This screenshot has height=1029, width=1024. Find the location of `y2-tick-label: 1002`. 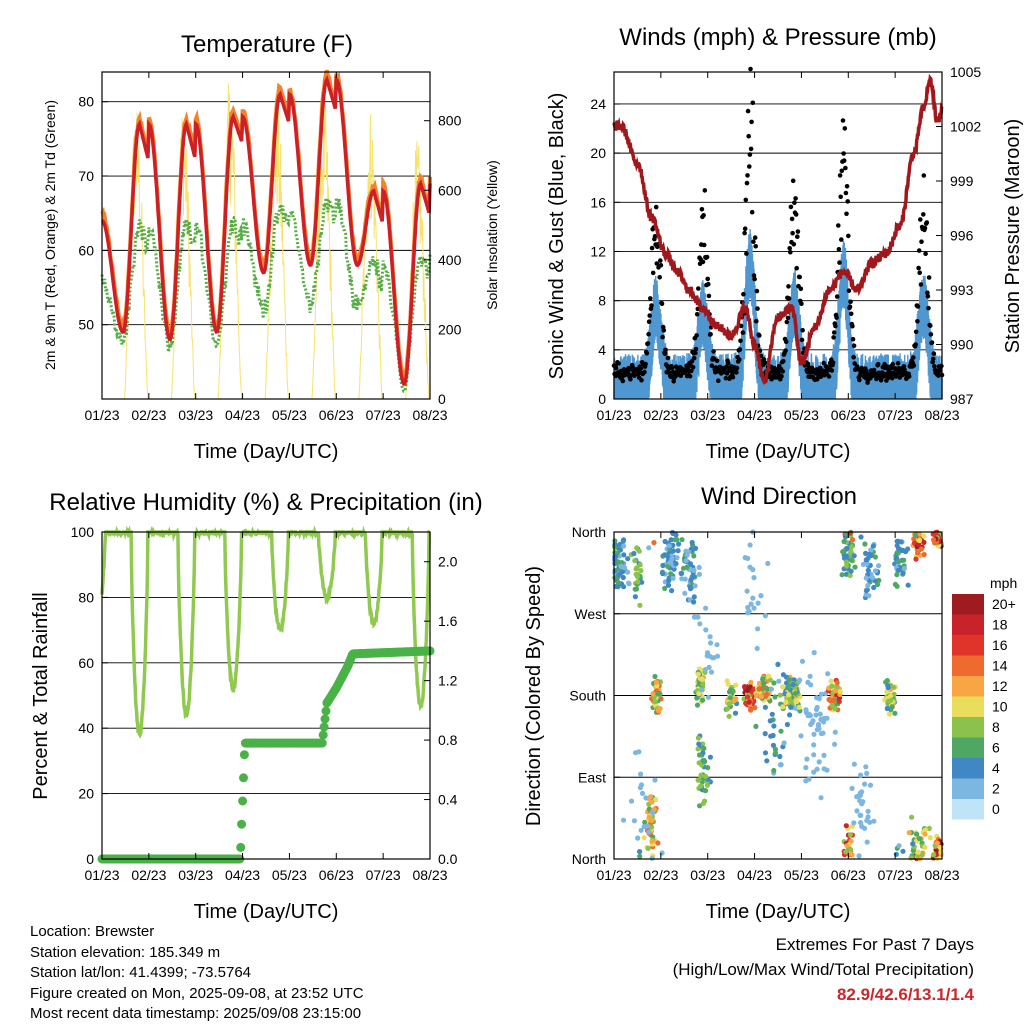

y2-tick-label: 1002 is located at coordinates (965, 127).